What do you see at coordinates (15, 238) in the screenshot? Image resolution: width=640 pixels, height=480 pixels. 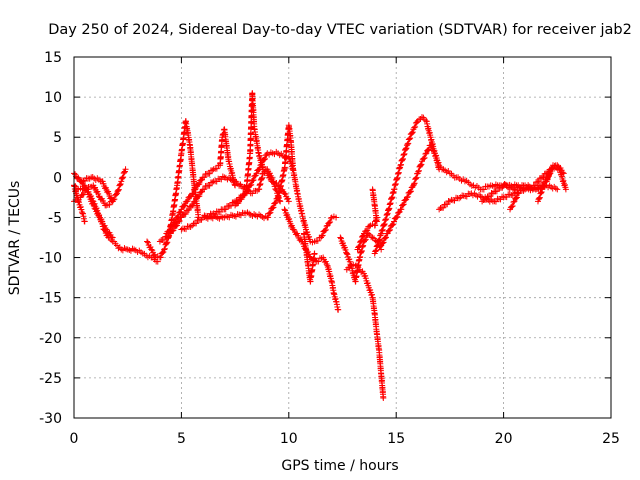 I see `y-axis-label: SDTVAR / TECUs` at bounding box center [15, 238].